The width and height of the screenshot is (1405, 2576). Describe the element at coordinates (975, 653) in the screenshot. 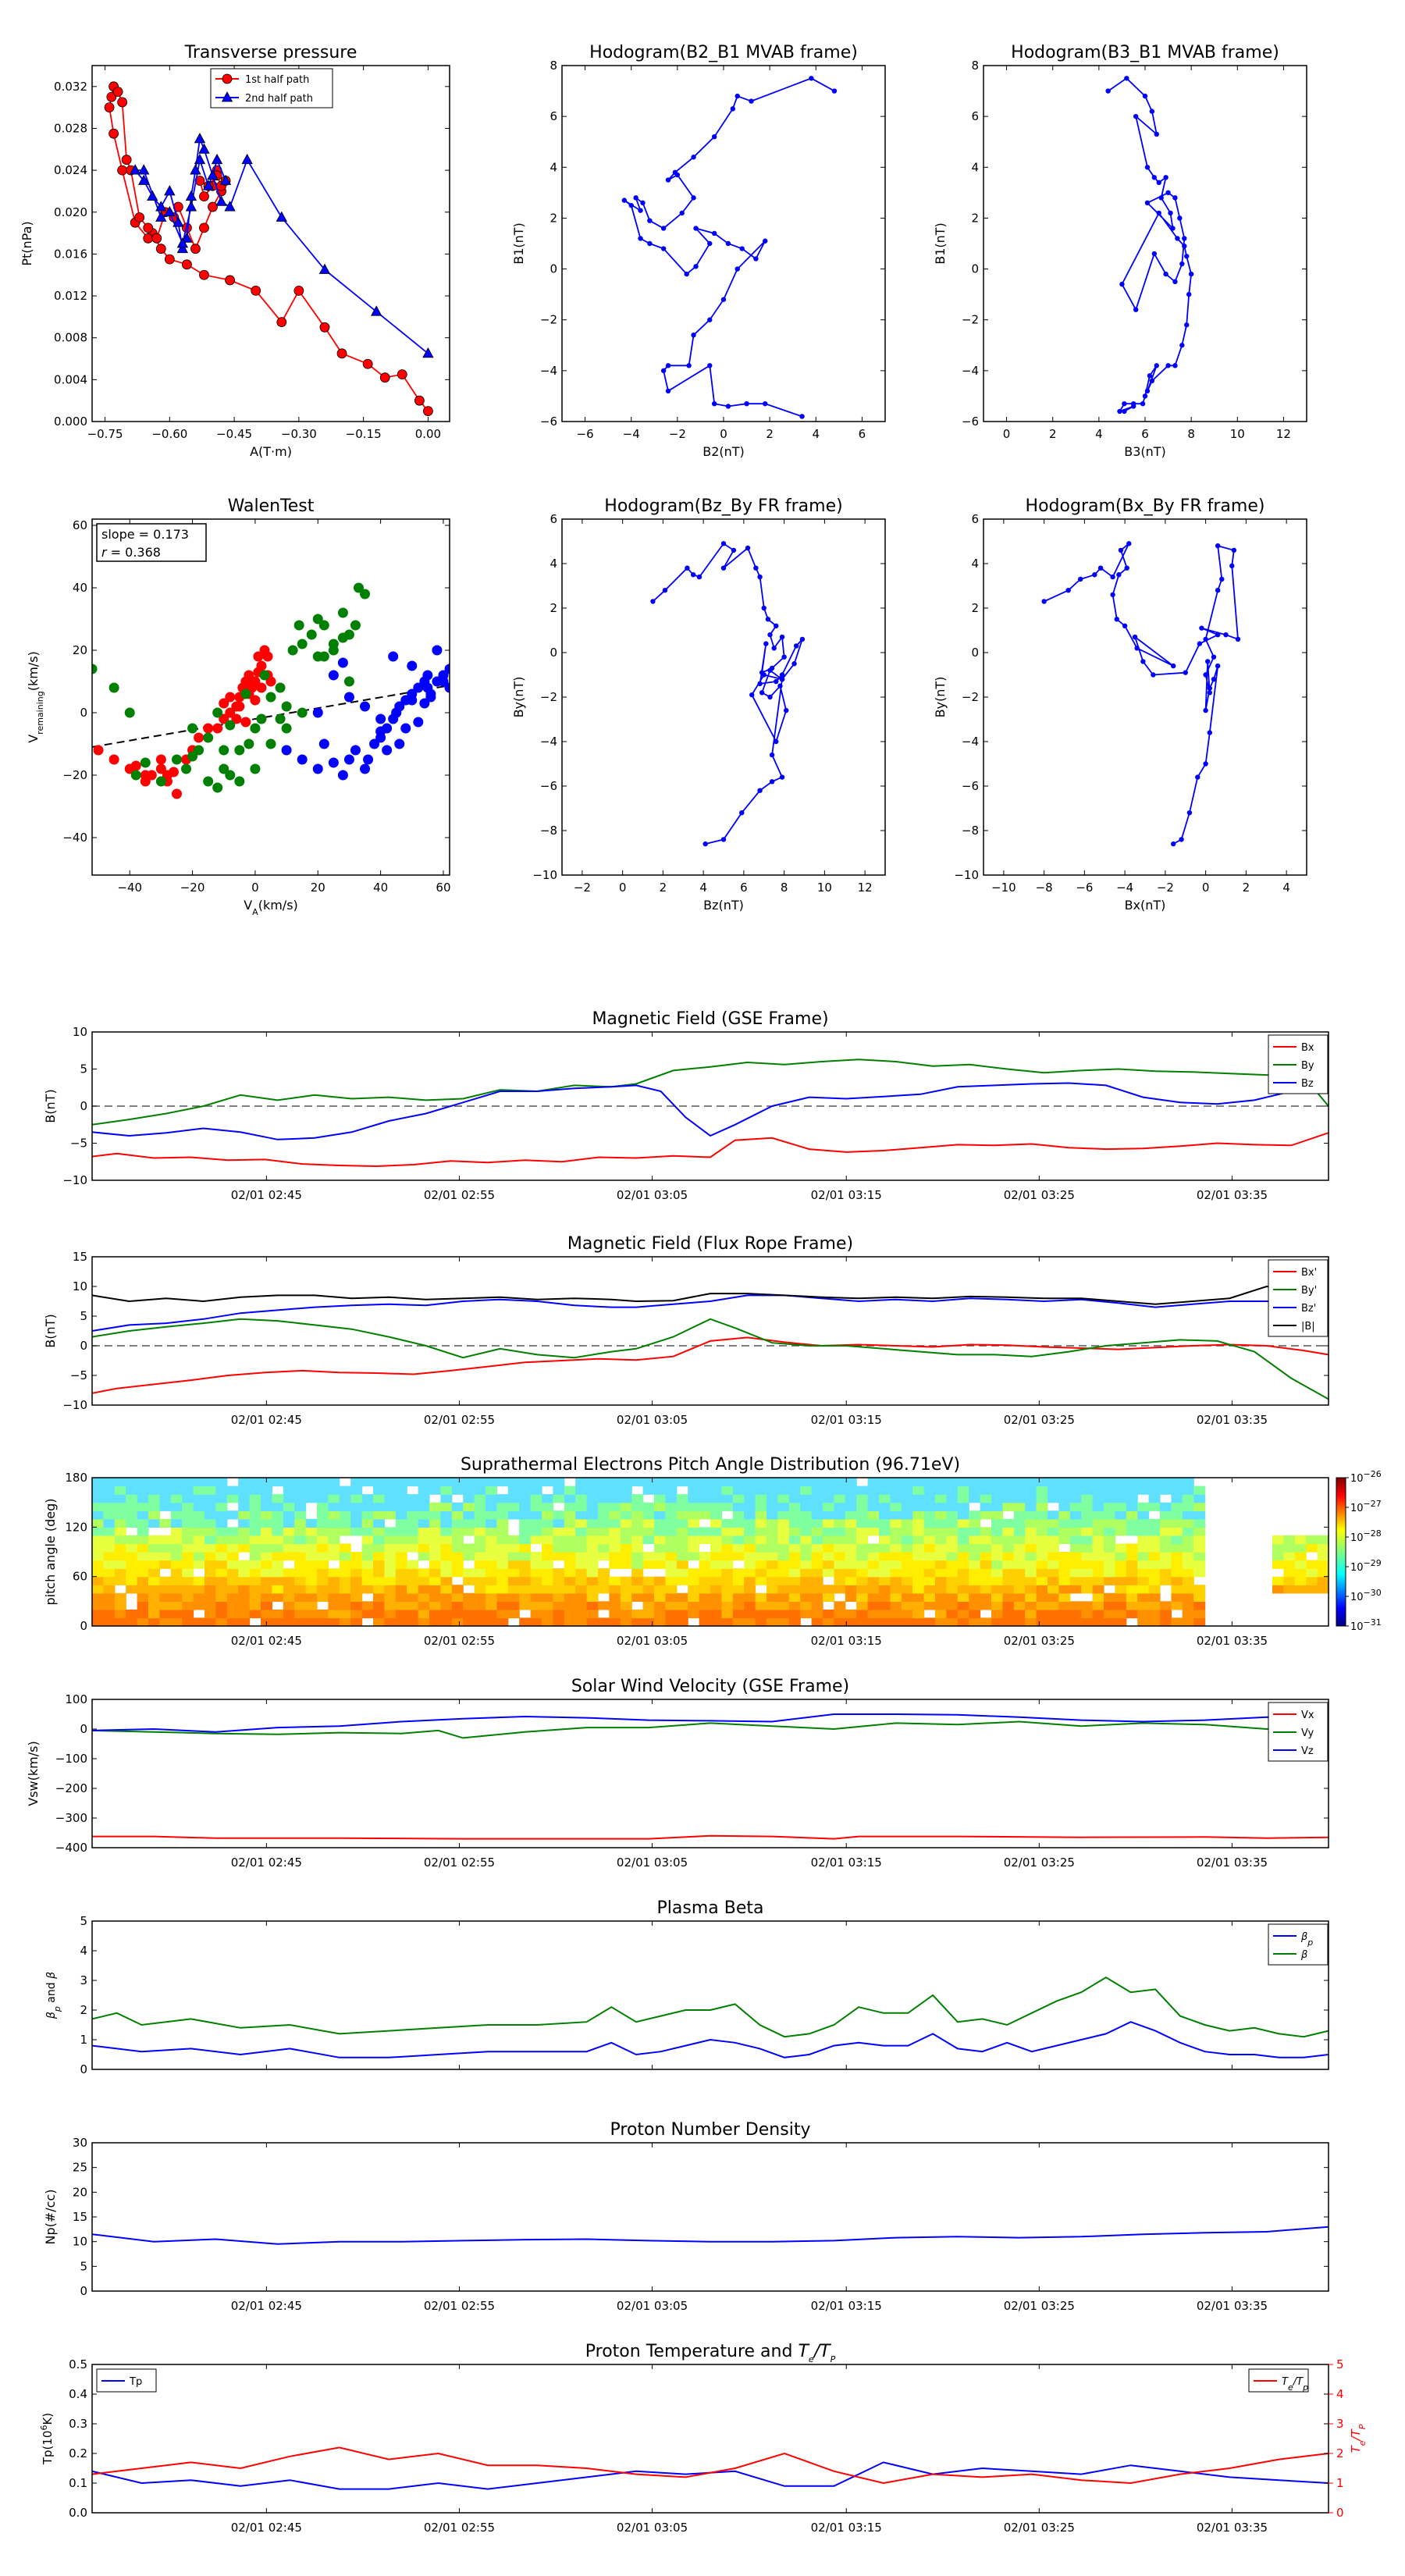

I see `y-tick-label: 0` at that location.